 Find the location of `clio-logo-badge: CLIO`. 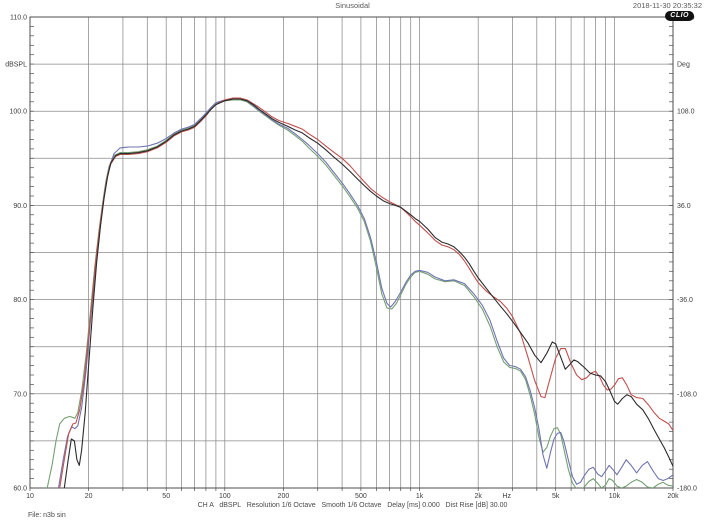

clio-logo-badge: CLIO is located at coordinates (679, 16).